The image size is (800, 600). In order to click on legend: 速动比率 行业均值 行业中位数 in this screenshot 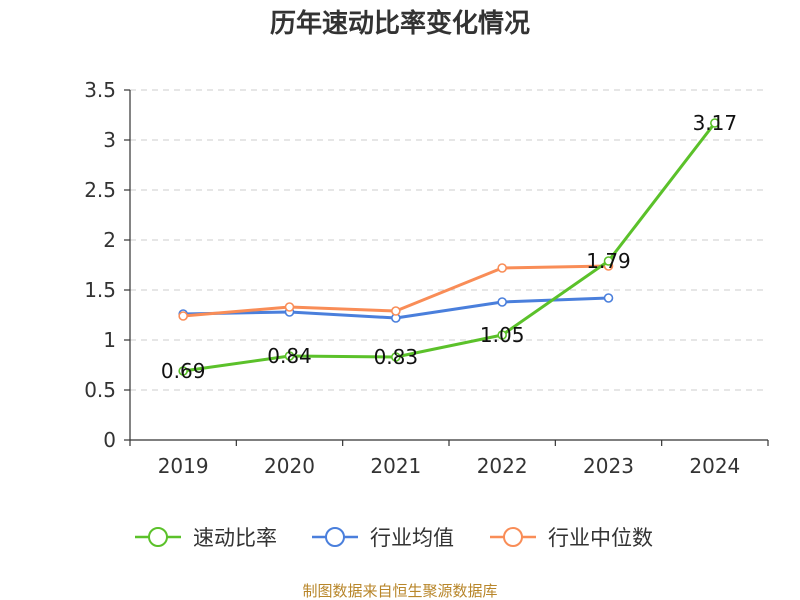, I will do `click(394, 538)`.